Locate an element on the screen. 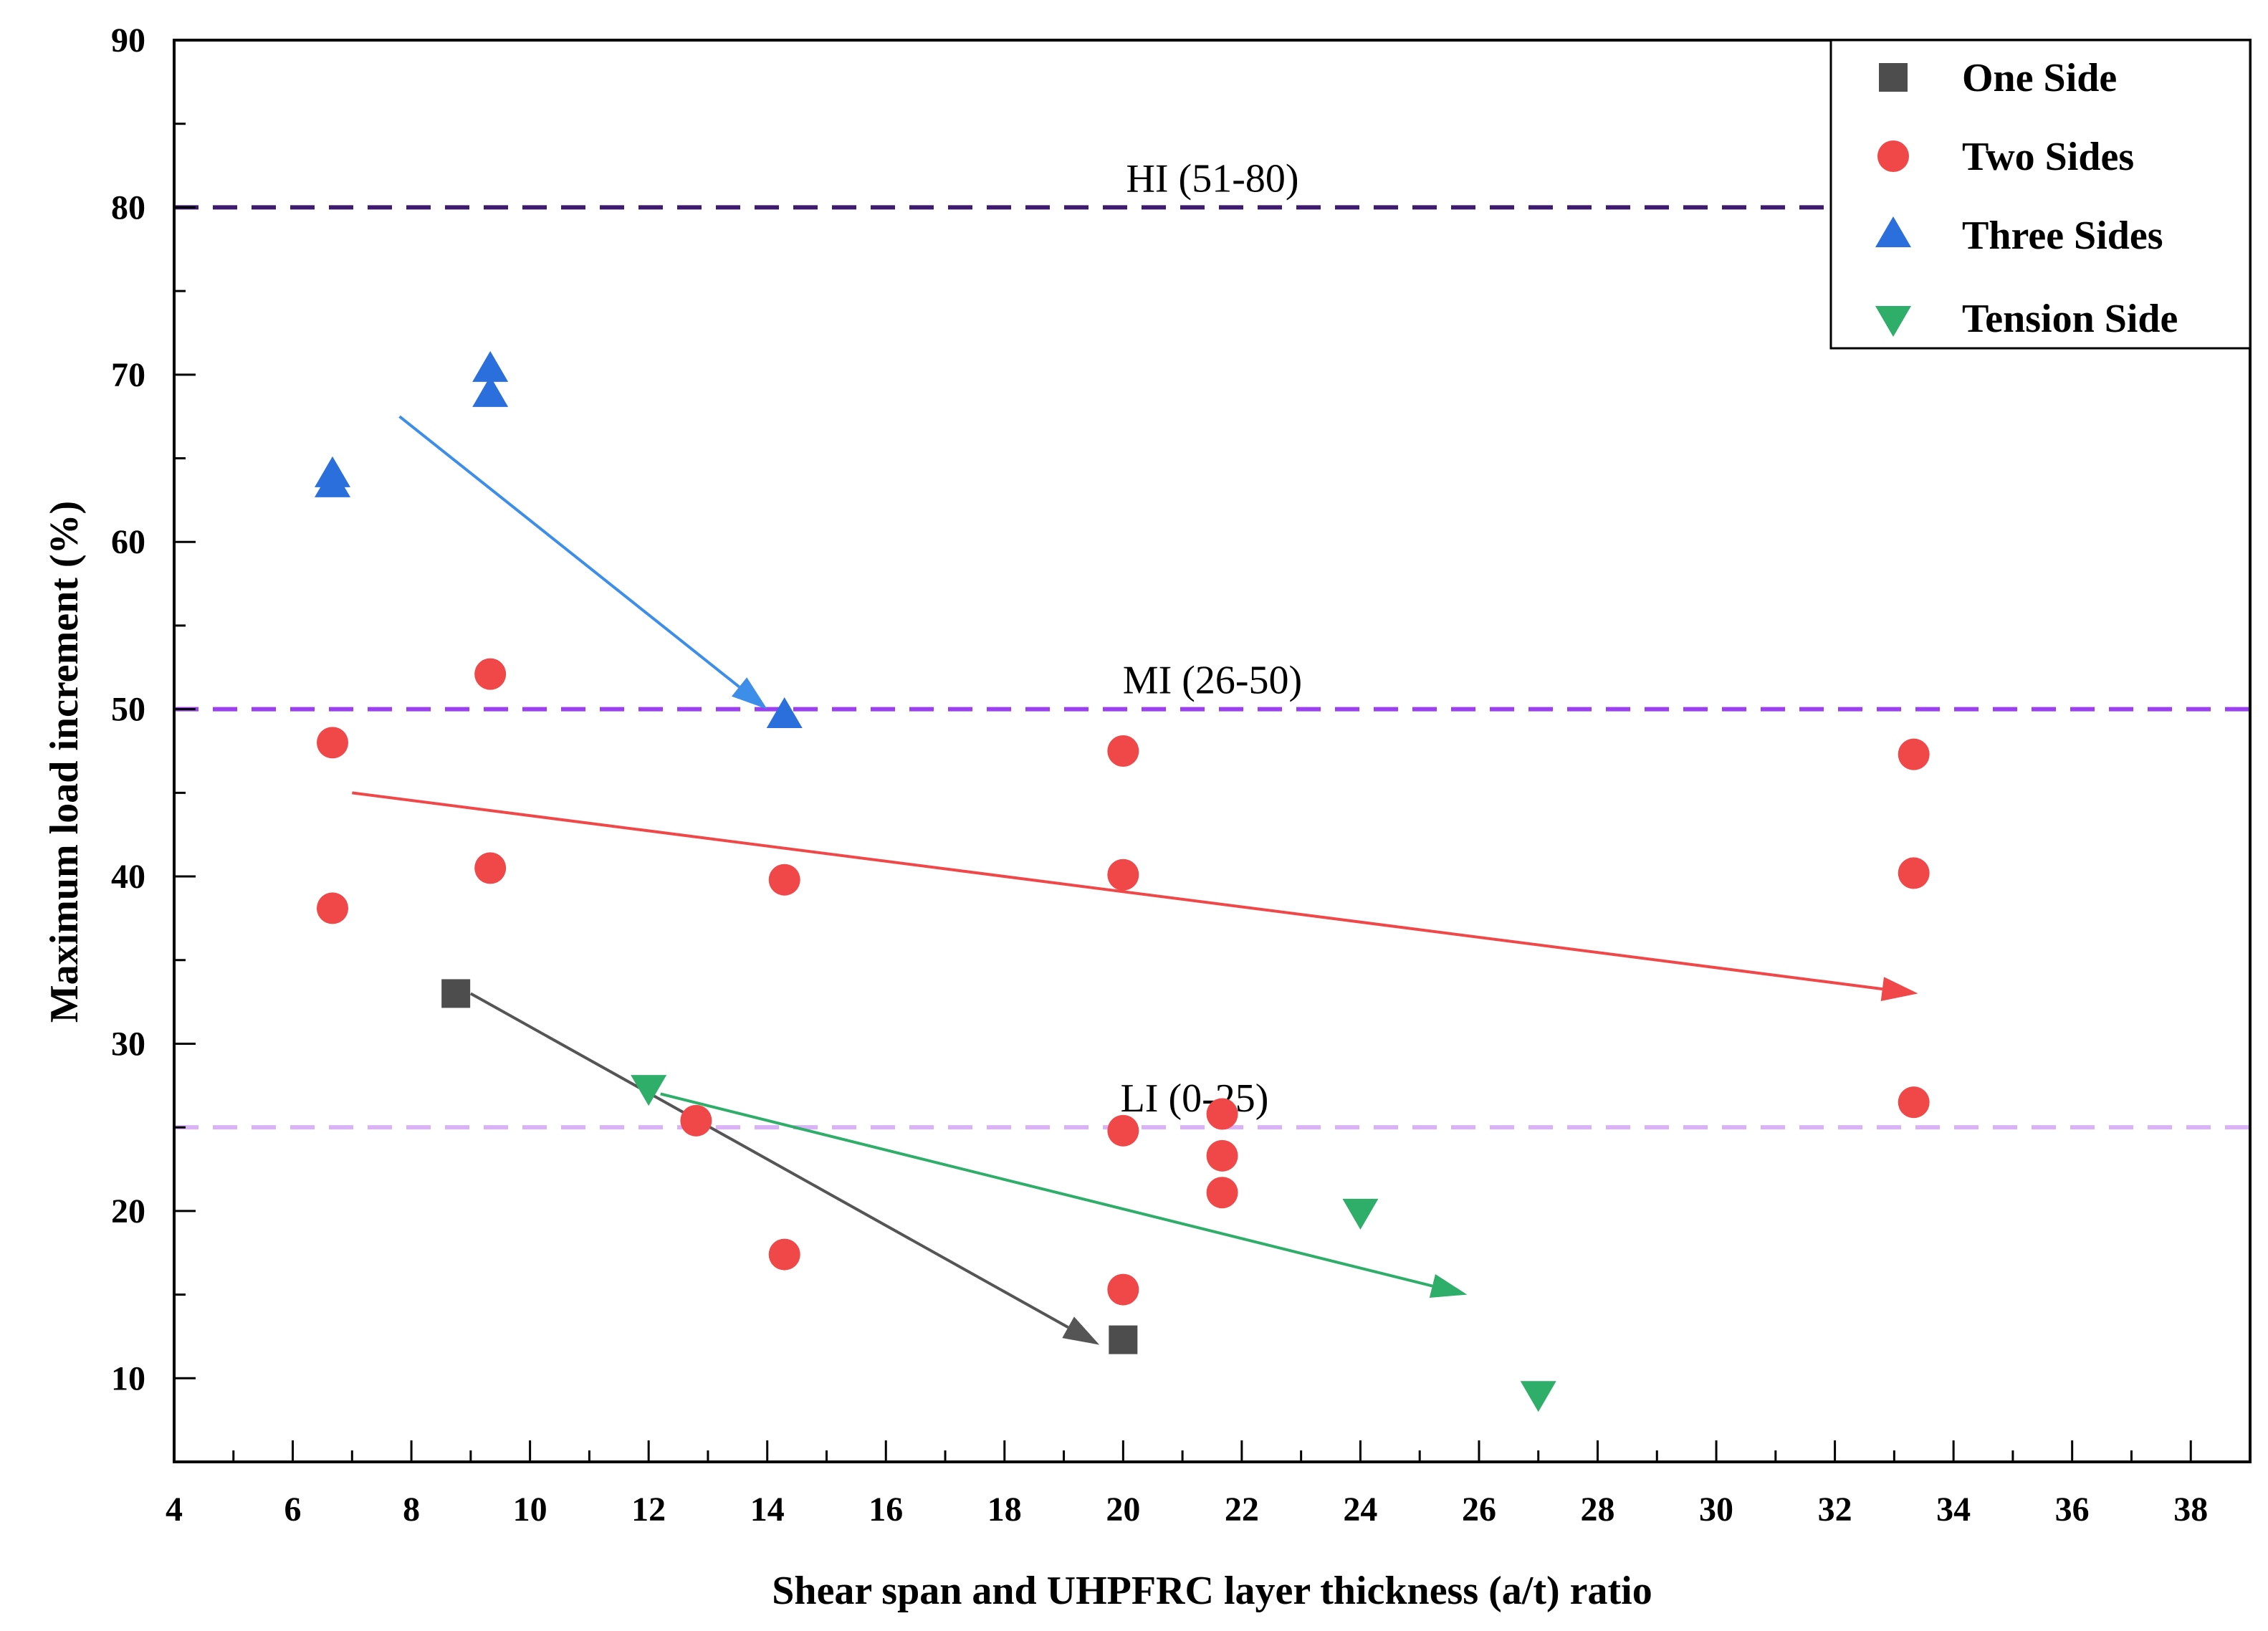 The image size is (2268, 1631). y-tick-label: 90 is located at coordinates (128, 40).